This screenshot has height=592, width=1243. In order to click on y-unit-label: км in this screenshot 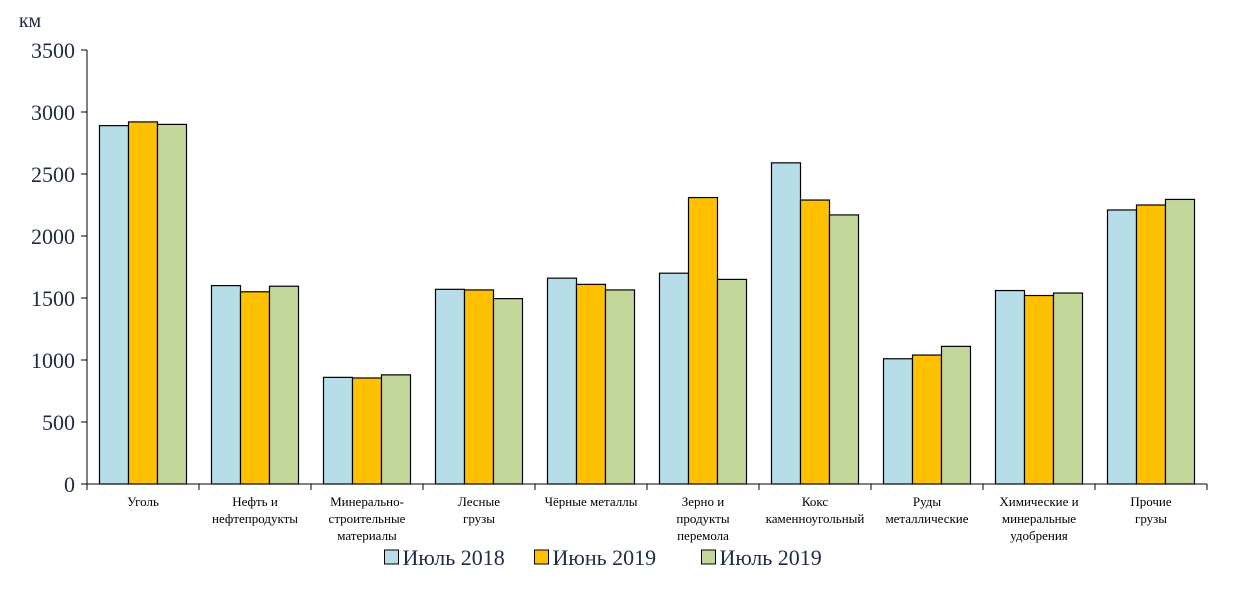, I will do `click(30, 21)`.